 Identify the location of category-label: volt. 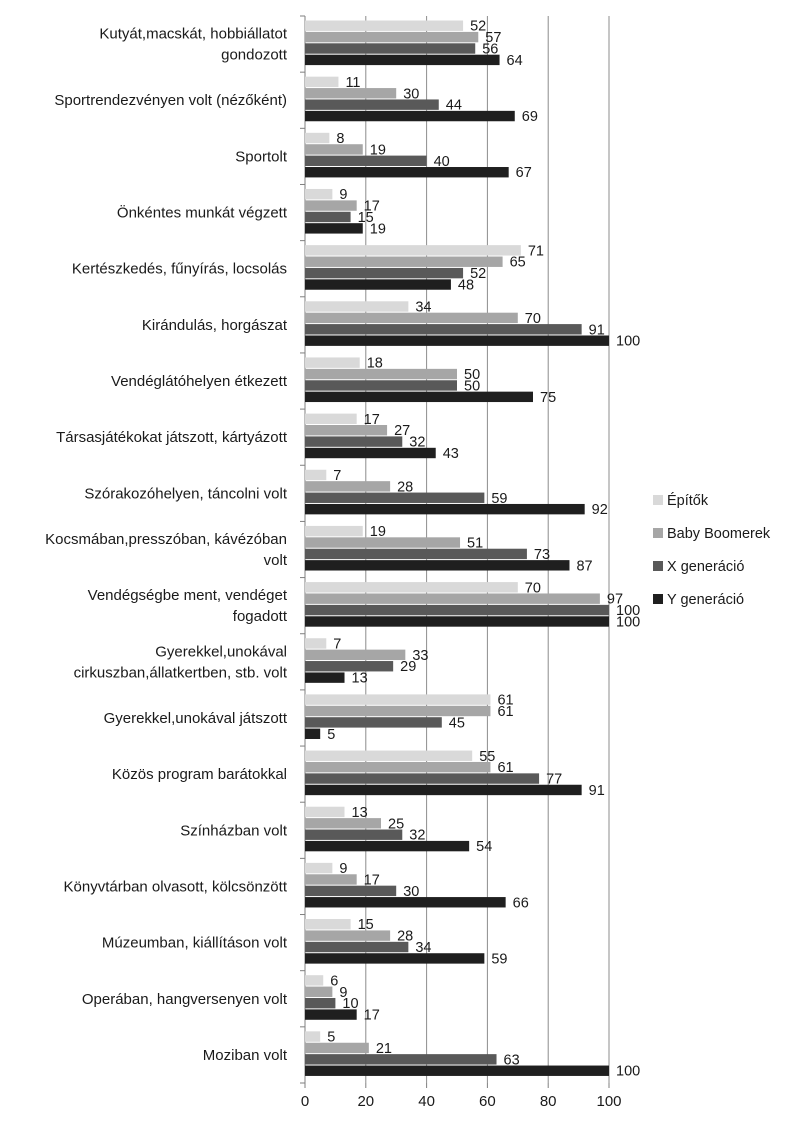
(276, 560).